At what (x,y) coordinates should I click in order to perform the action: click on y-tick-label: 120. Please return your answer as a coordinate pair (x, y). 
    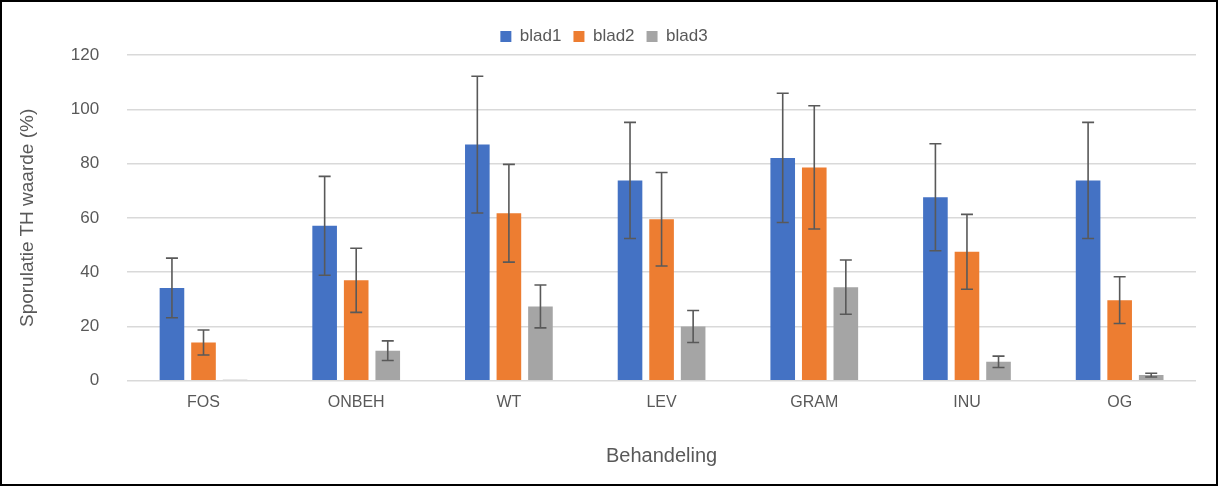
    Looking at the image, I should click on (85, 54).